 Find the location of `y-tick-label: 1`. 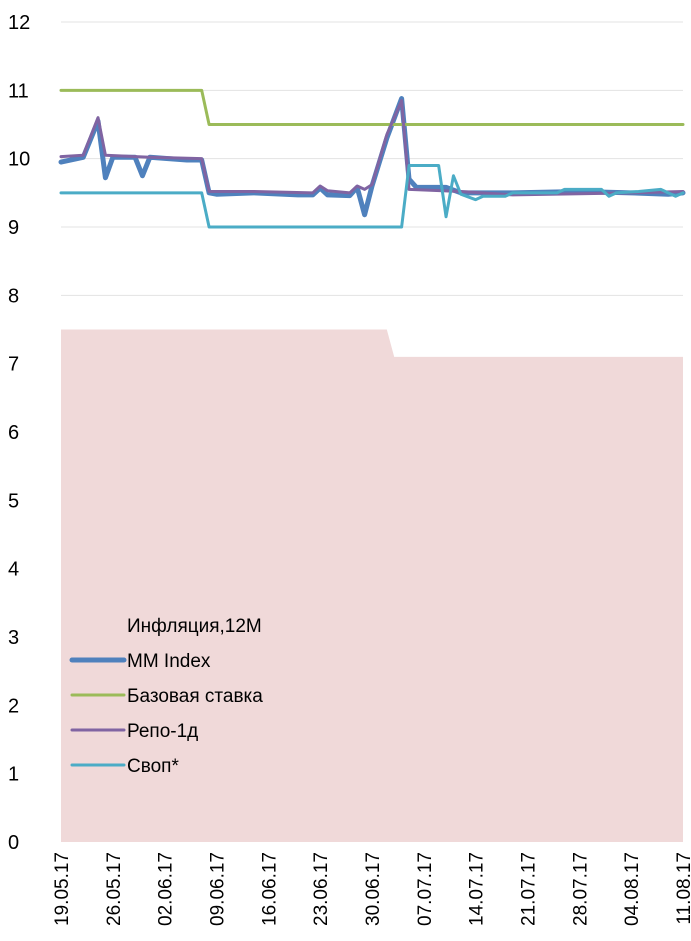

y-tick-label: 1 is located at coordinates (13, 775).